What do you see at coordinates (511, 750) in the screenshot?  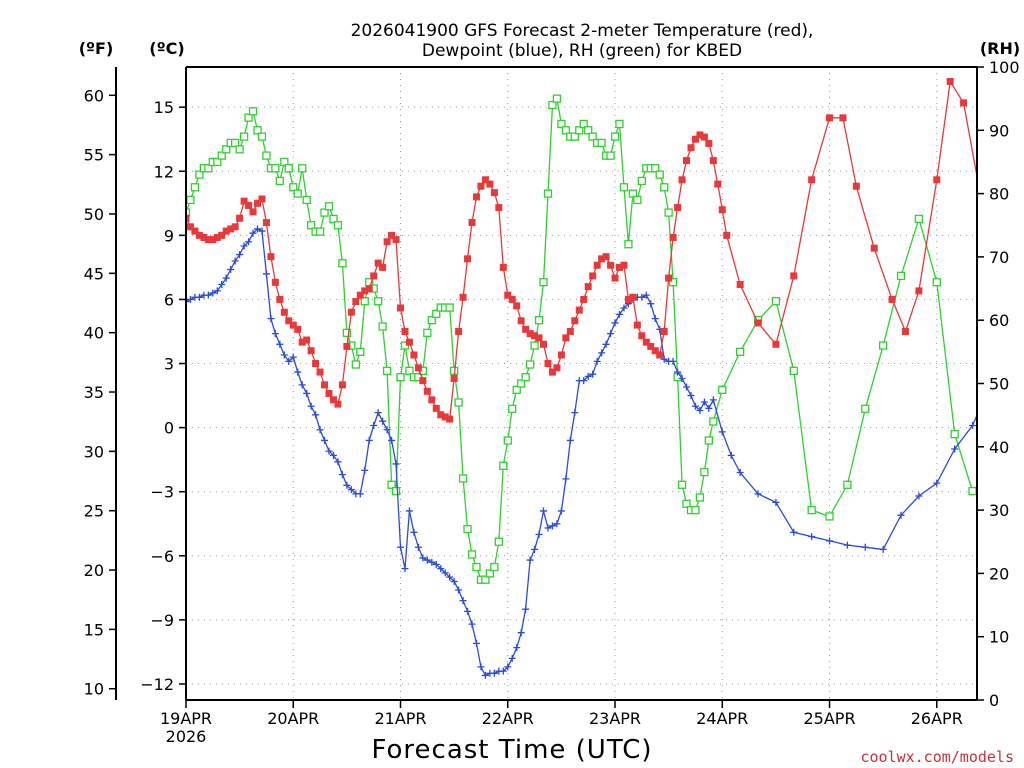 I see `x-axis-title: Forecast Time (UTC)` at bounding box center [511, 750].